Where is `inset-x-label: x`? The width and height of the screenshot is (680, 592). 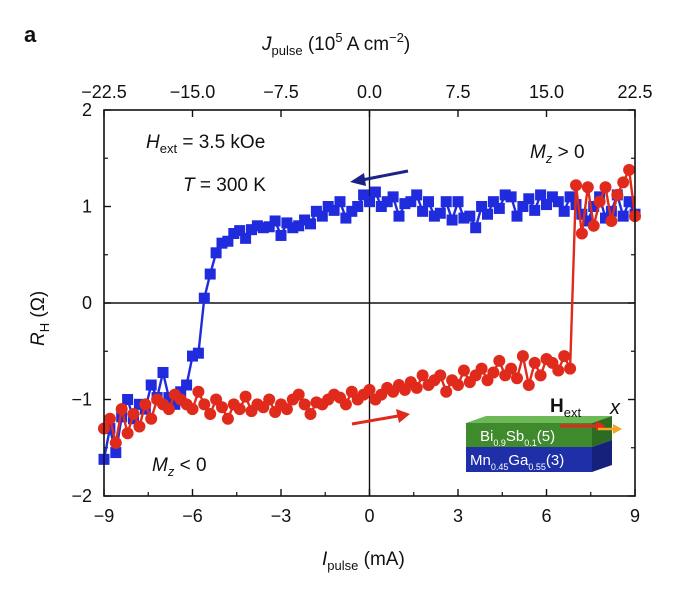 inset-x-label: x is located at coordinates (615, 408).